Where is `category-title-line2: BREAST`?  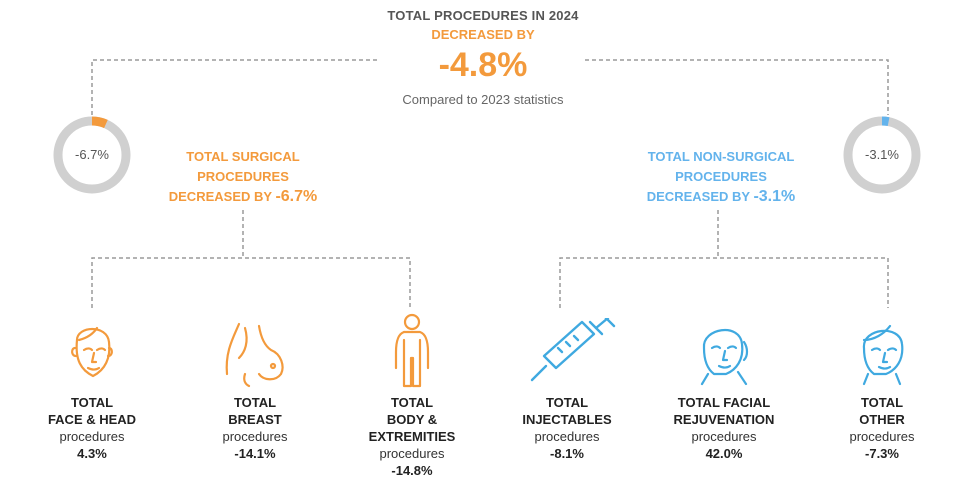
category-title-line2: BREAST is located at coordinates (255, 419).